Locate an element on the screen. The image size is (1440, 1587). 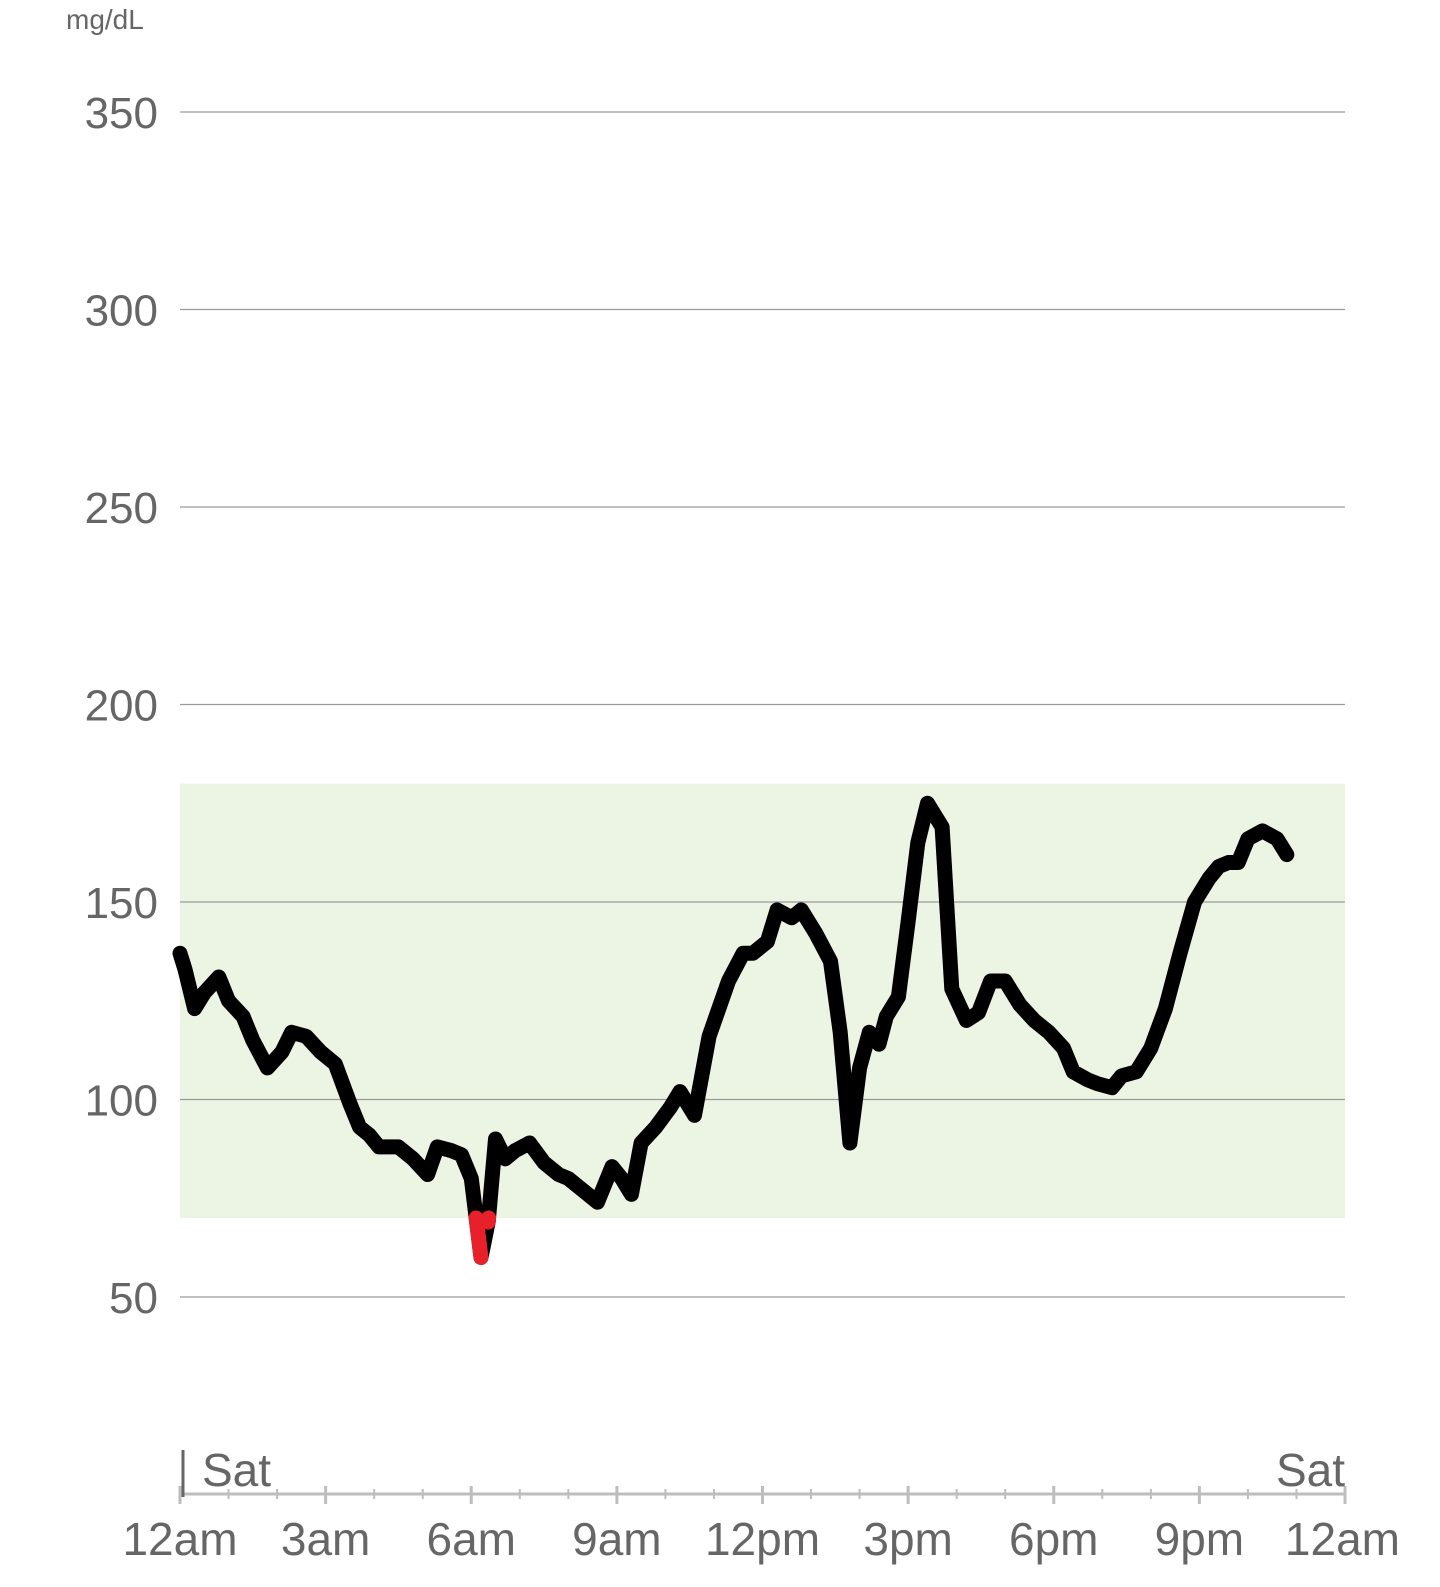
x-tick-label-5: 3pm is located at coordinates (907, 1539).